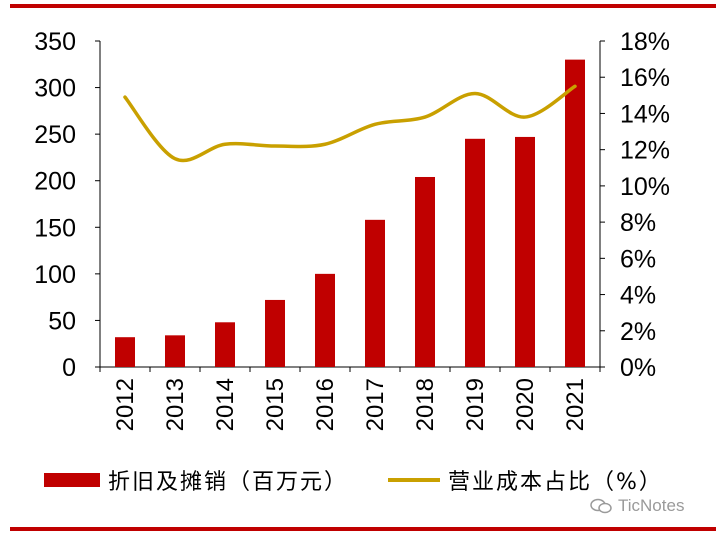  I want to click on legend-item-bar: 折旧及摊销（百万元）, so click(196, 480).